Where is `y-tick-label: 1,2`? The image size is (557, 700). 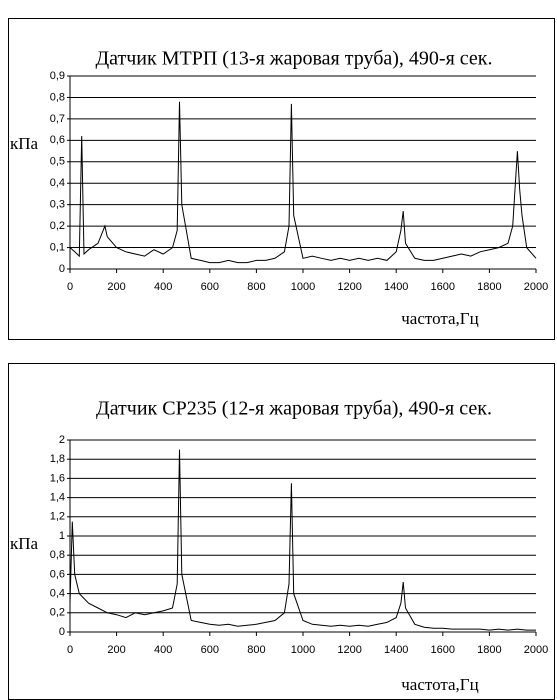
y-tick-label: 1,2 is located at coordinates (57, 517).